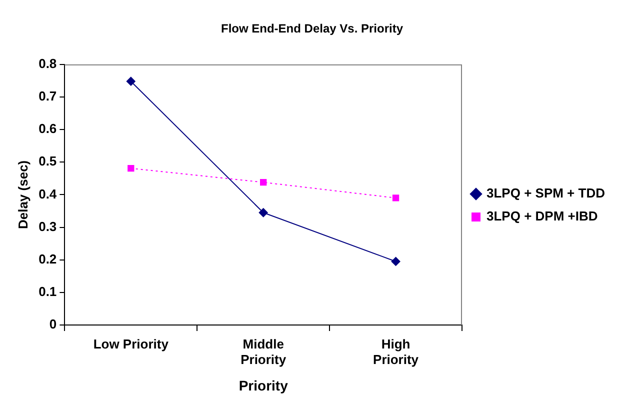  What do you see at coordinates (53, 324) in the screenshot?
I see `y-tick-label: 0` at bounding box center [53, 324].